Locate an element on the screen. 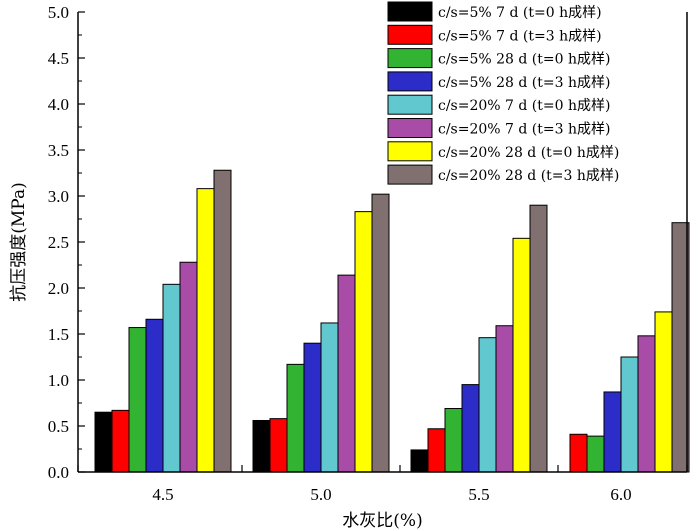  y-tick-label-10: 5.0 is located at coordinates (58, 12).